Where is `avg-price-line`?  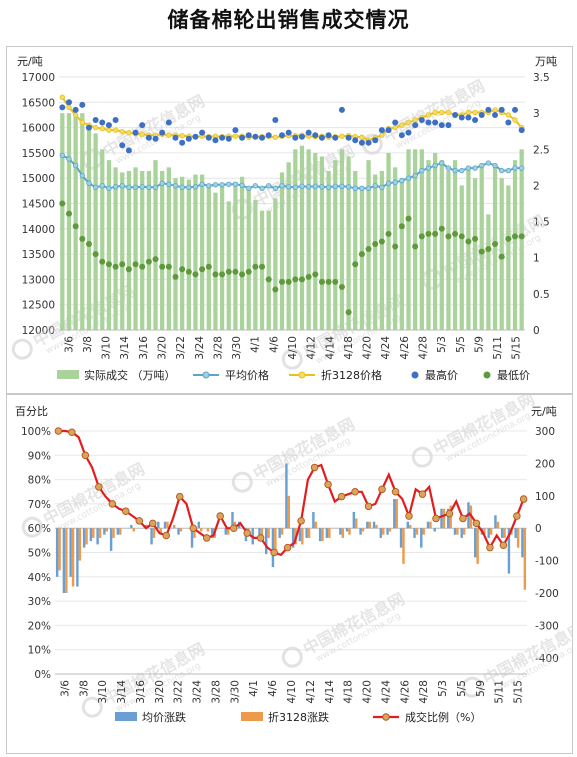 avg-price-line is located at coordinates (291, 172).